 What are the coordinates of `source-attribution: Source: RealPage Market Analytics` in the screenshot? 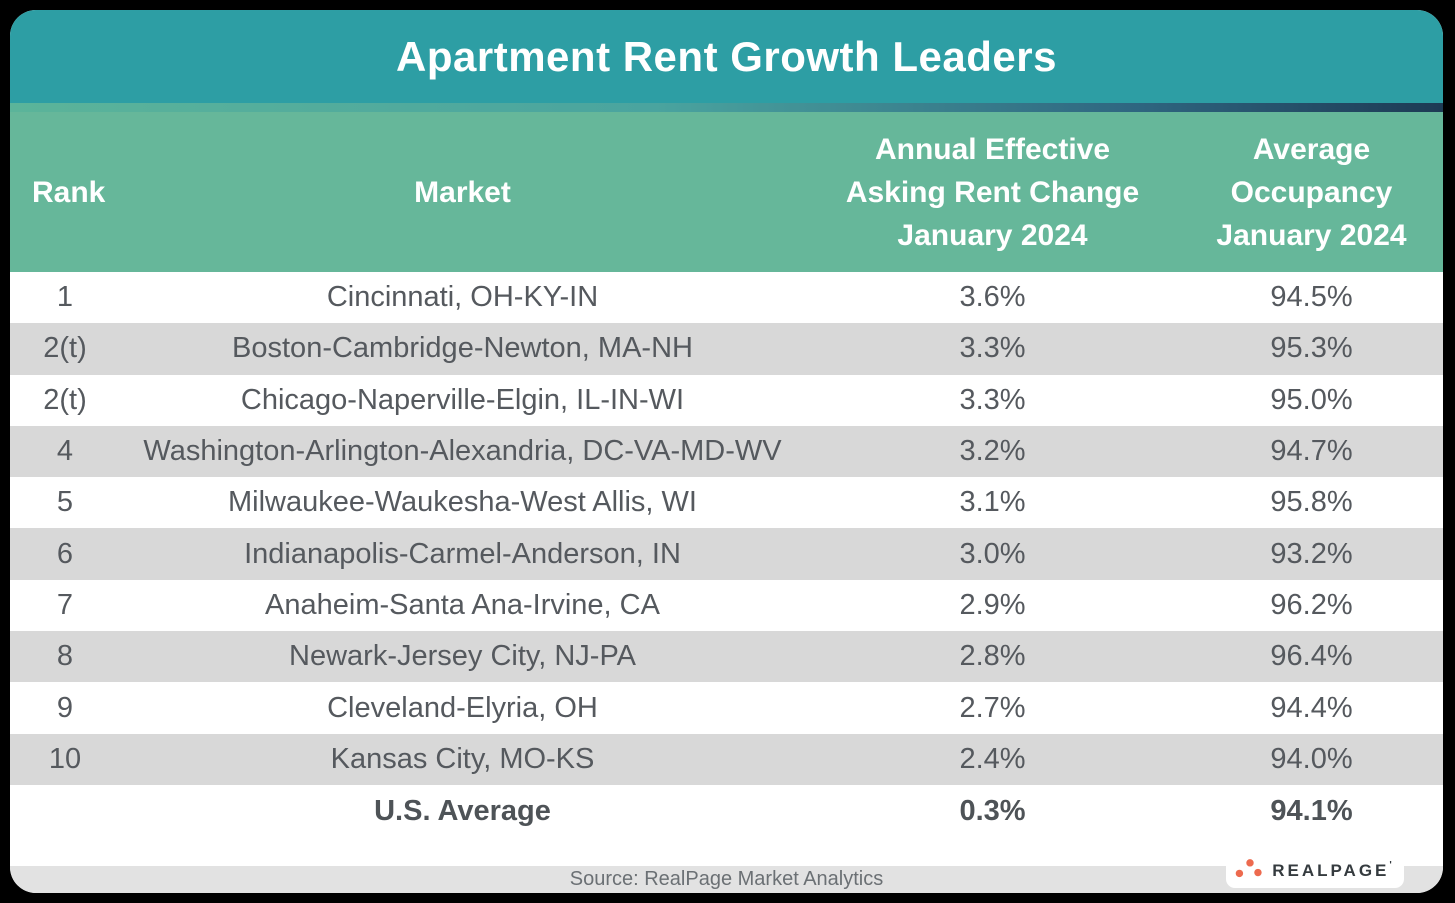 It's located at (726, 879).